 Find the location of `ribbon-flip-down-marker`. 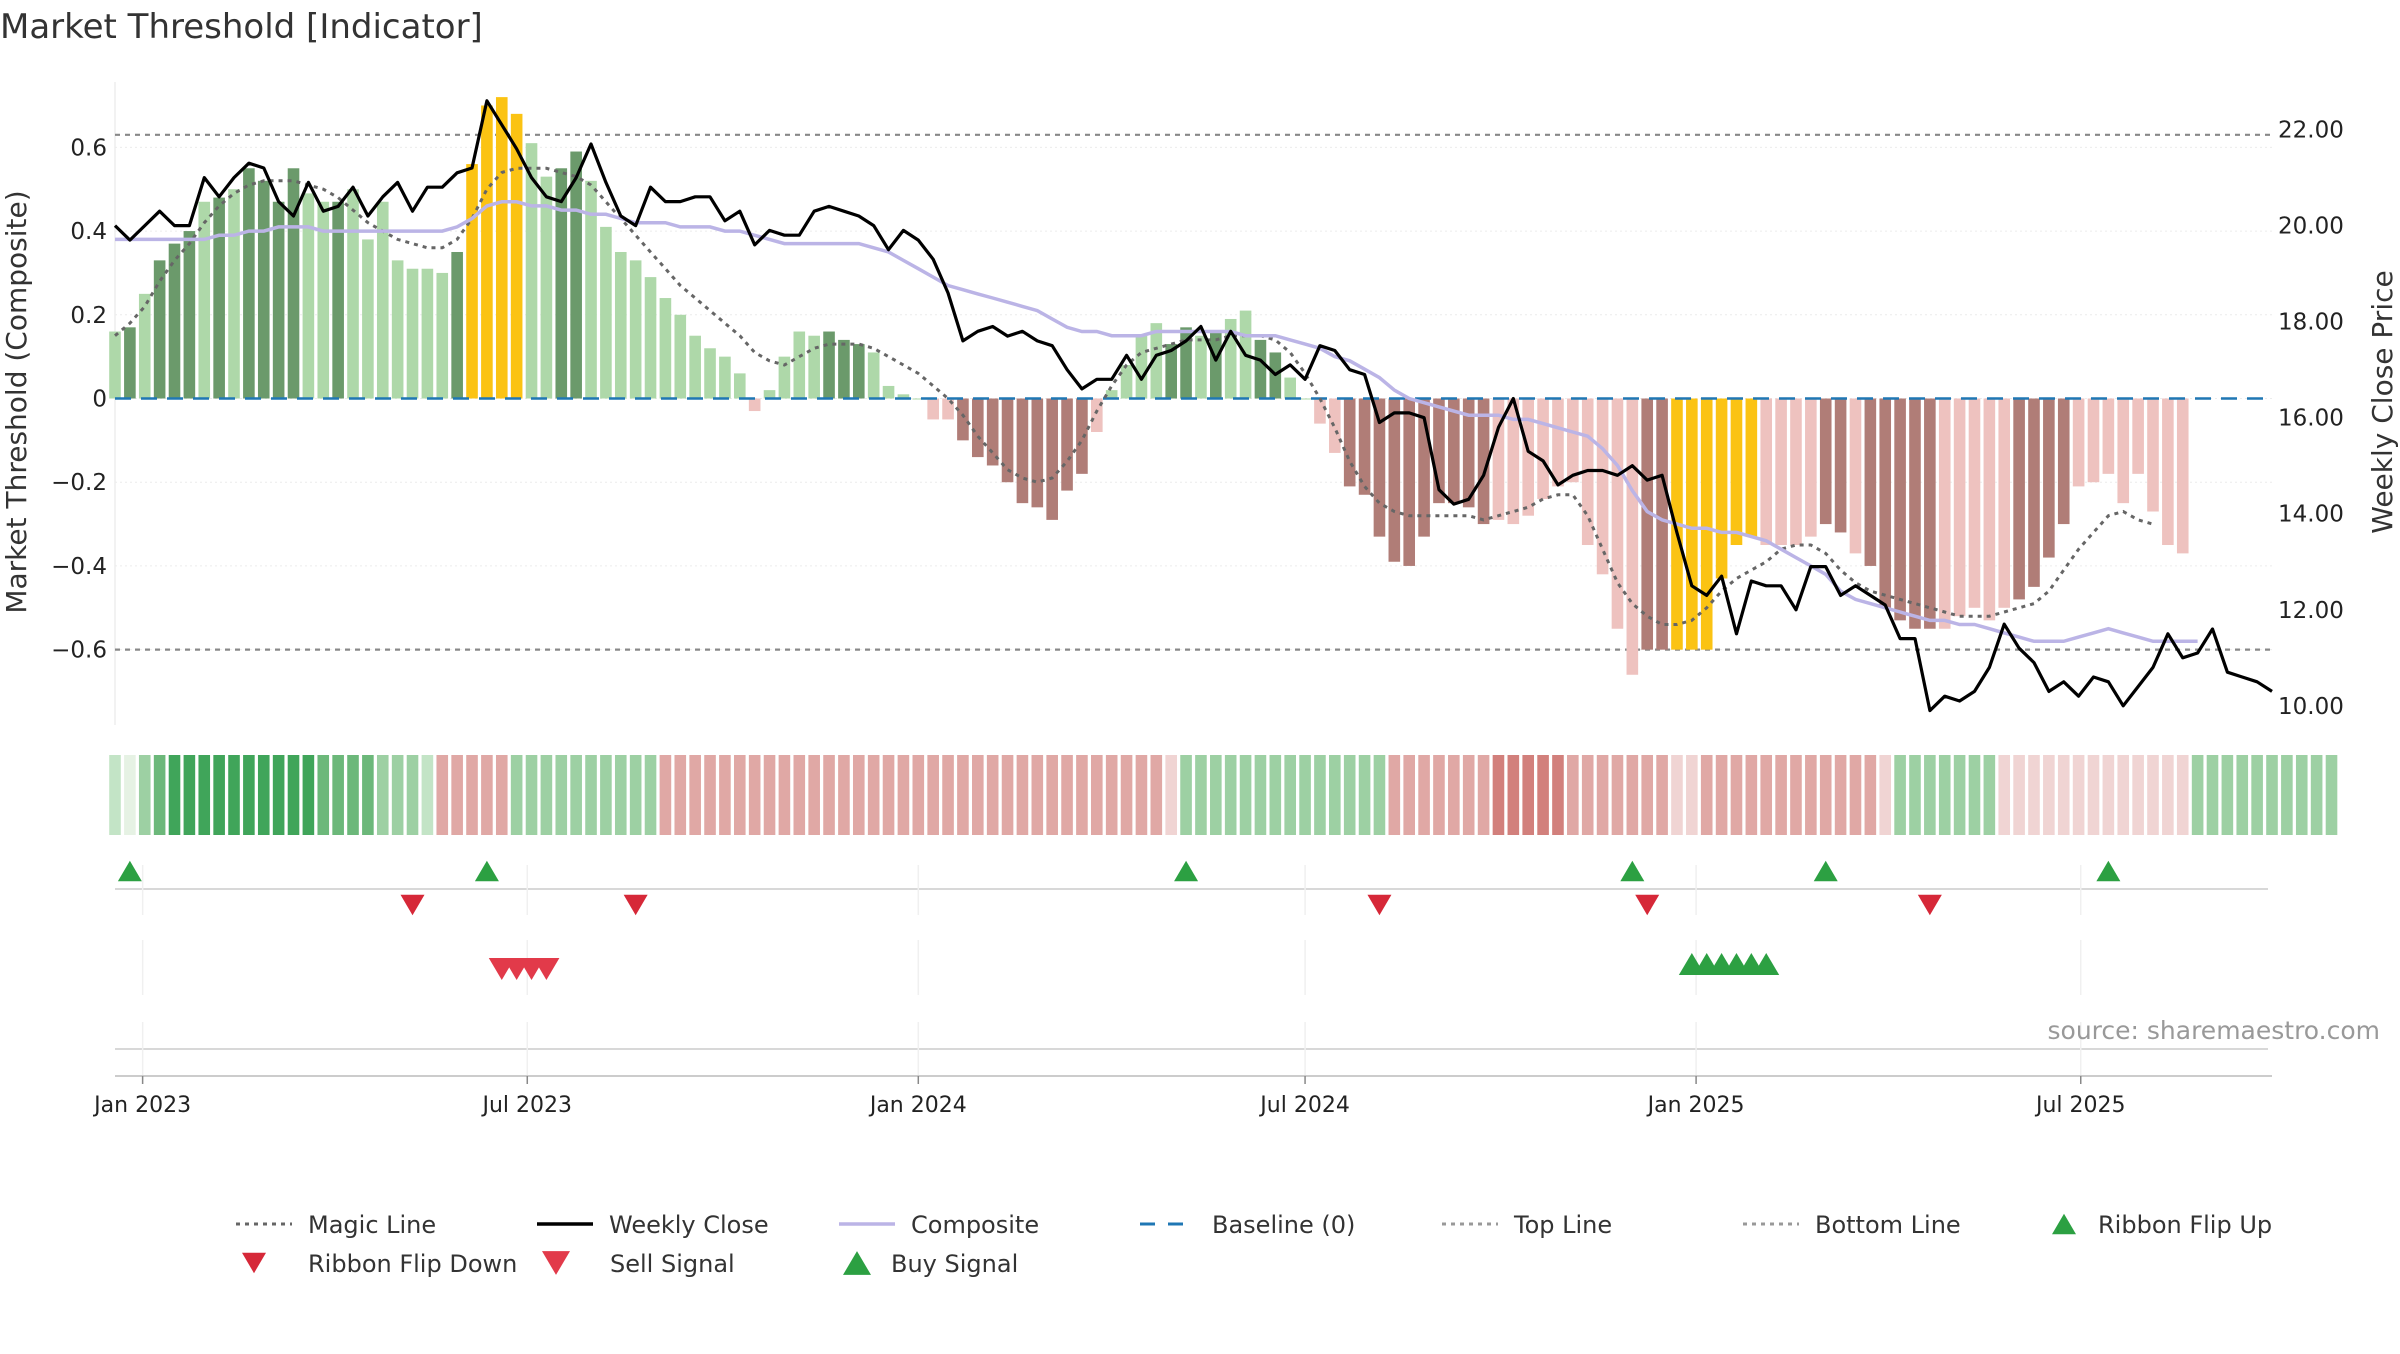

ribbon-flip-down-marker is located at coordinates (412, 905).